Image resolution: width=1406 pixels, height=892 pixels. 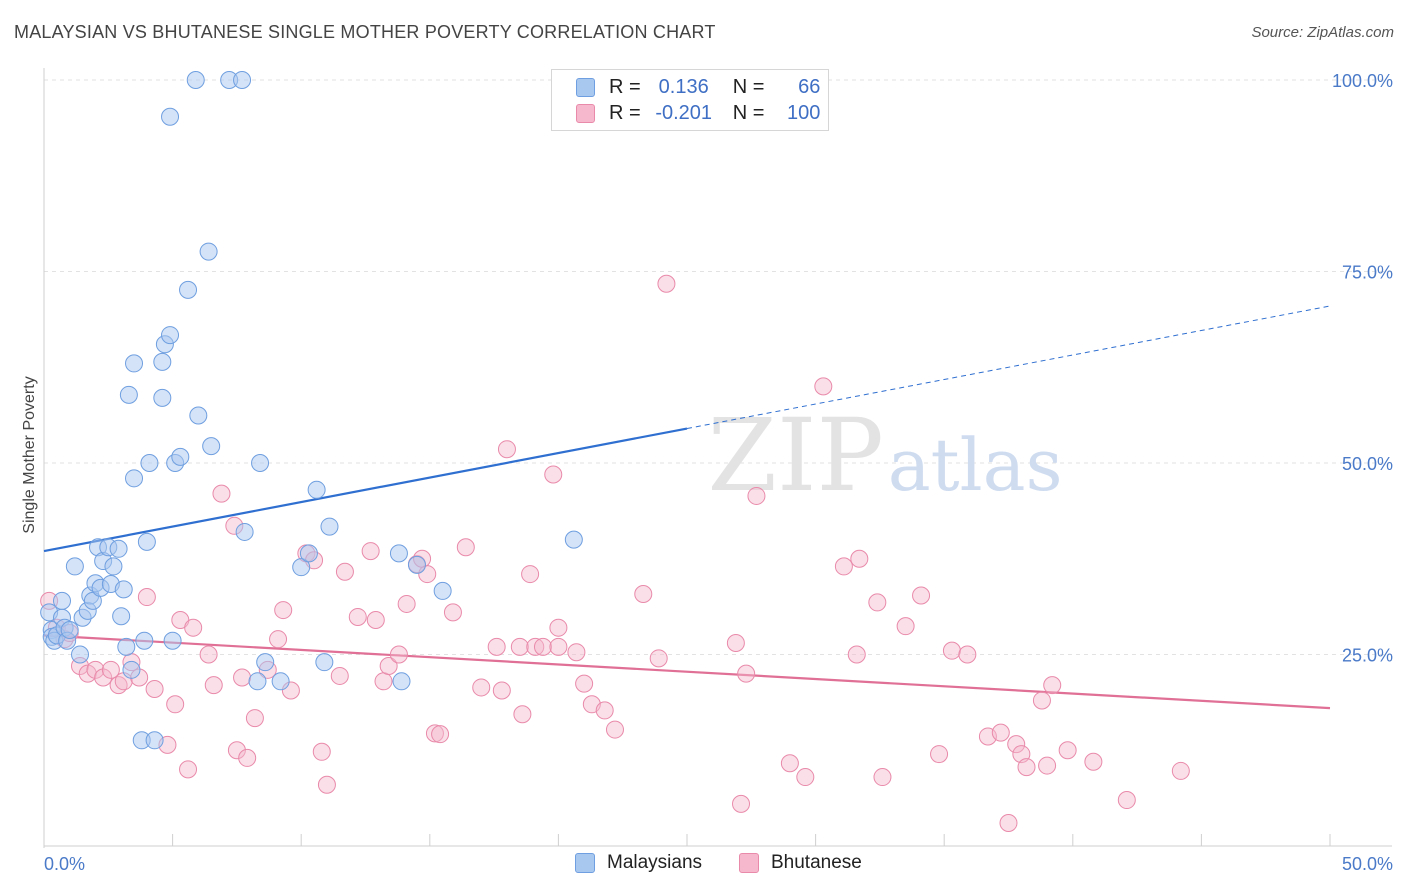 I want to click on legend-swatch-pink, so click(x=749, y=863).